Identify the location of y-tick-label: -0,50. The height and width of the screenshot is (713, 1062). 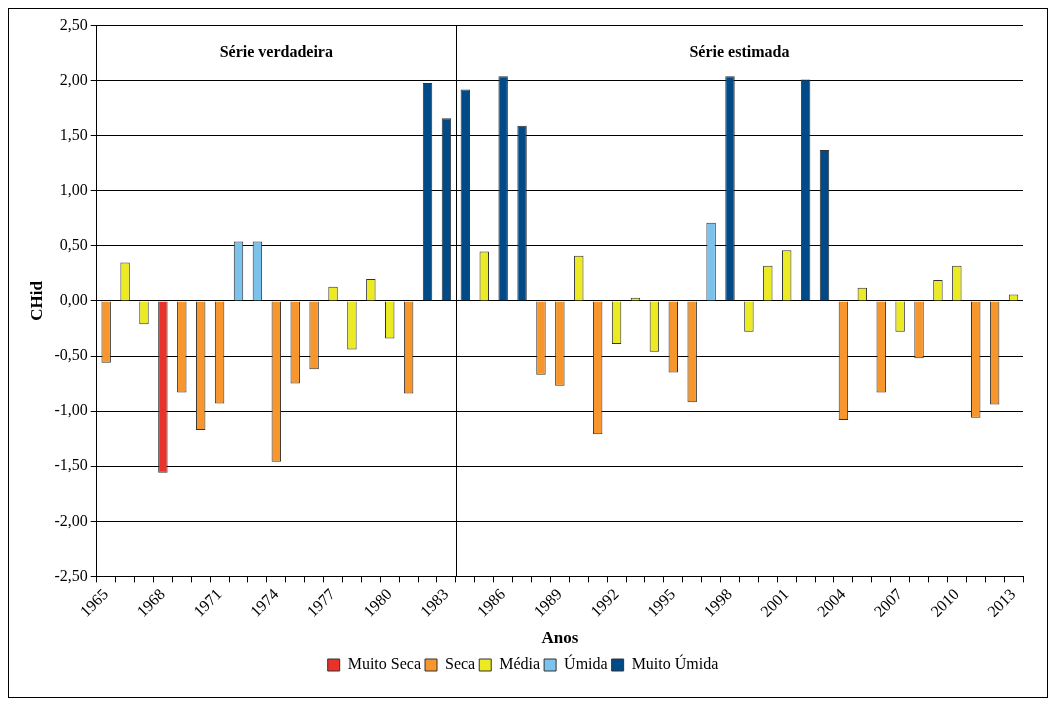
(71, 355).